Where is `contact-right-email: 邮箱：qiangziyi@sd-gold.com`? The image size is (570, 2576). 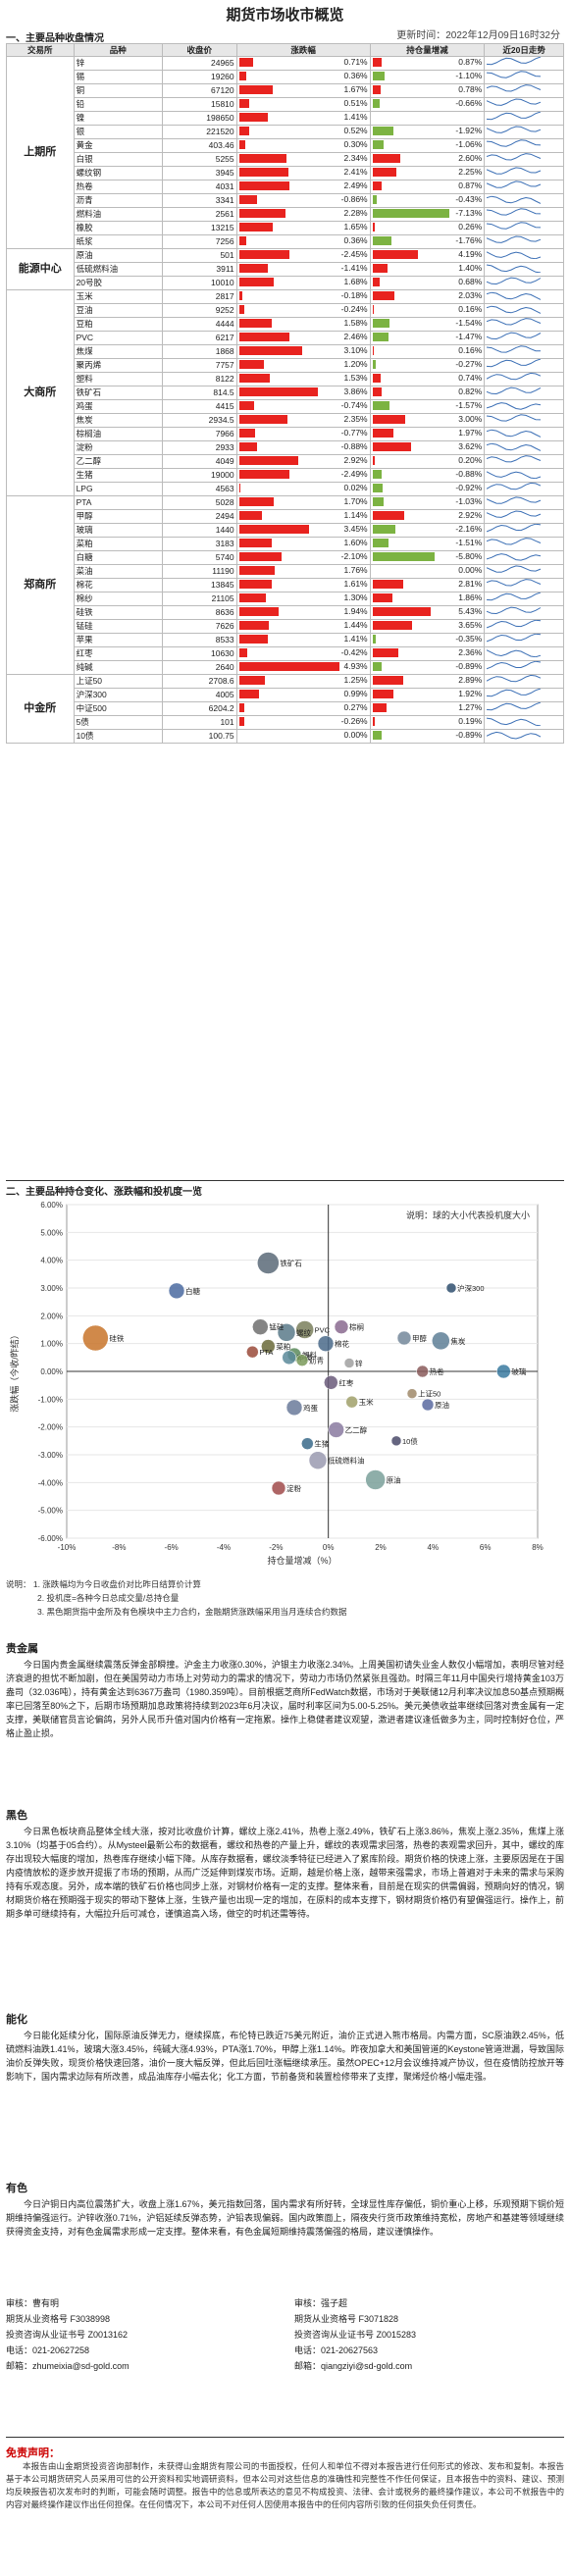
contact-right-email: 邮箱：qiangziyi@sd-gold.com is located at coordinates (353, 2366).